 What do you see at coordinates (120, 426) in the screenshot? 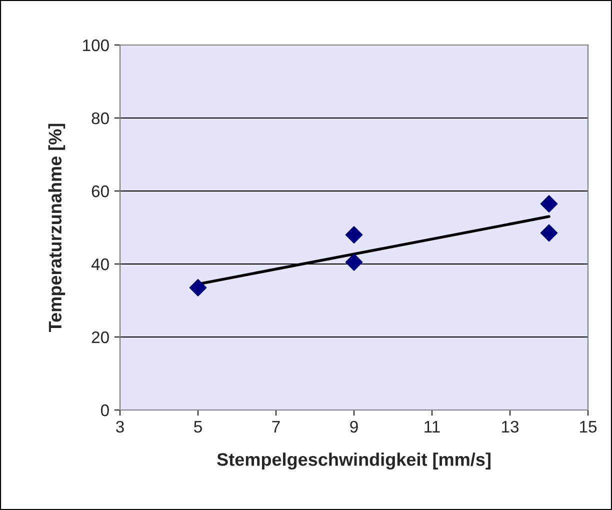
I see `x-tick-label: 3` at bounding box center [120, 426].